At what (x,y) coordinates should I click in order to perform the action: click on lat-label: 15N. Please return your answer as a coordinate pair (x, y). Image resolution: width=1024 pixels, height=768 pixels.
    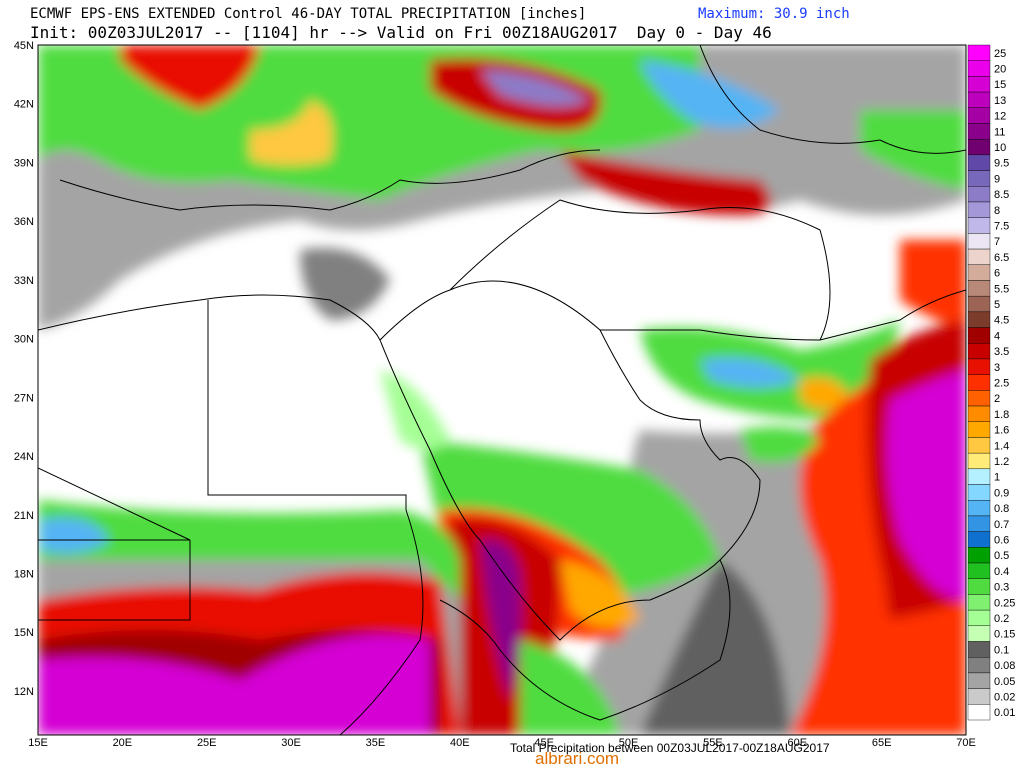
    Looking at the image, I should click on (24, 633).